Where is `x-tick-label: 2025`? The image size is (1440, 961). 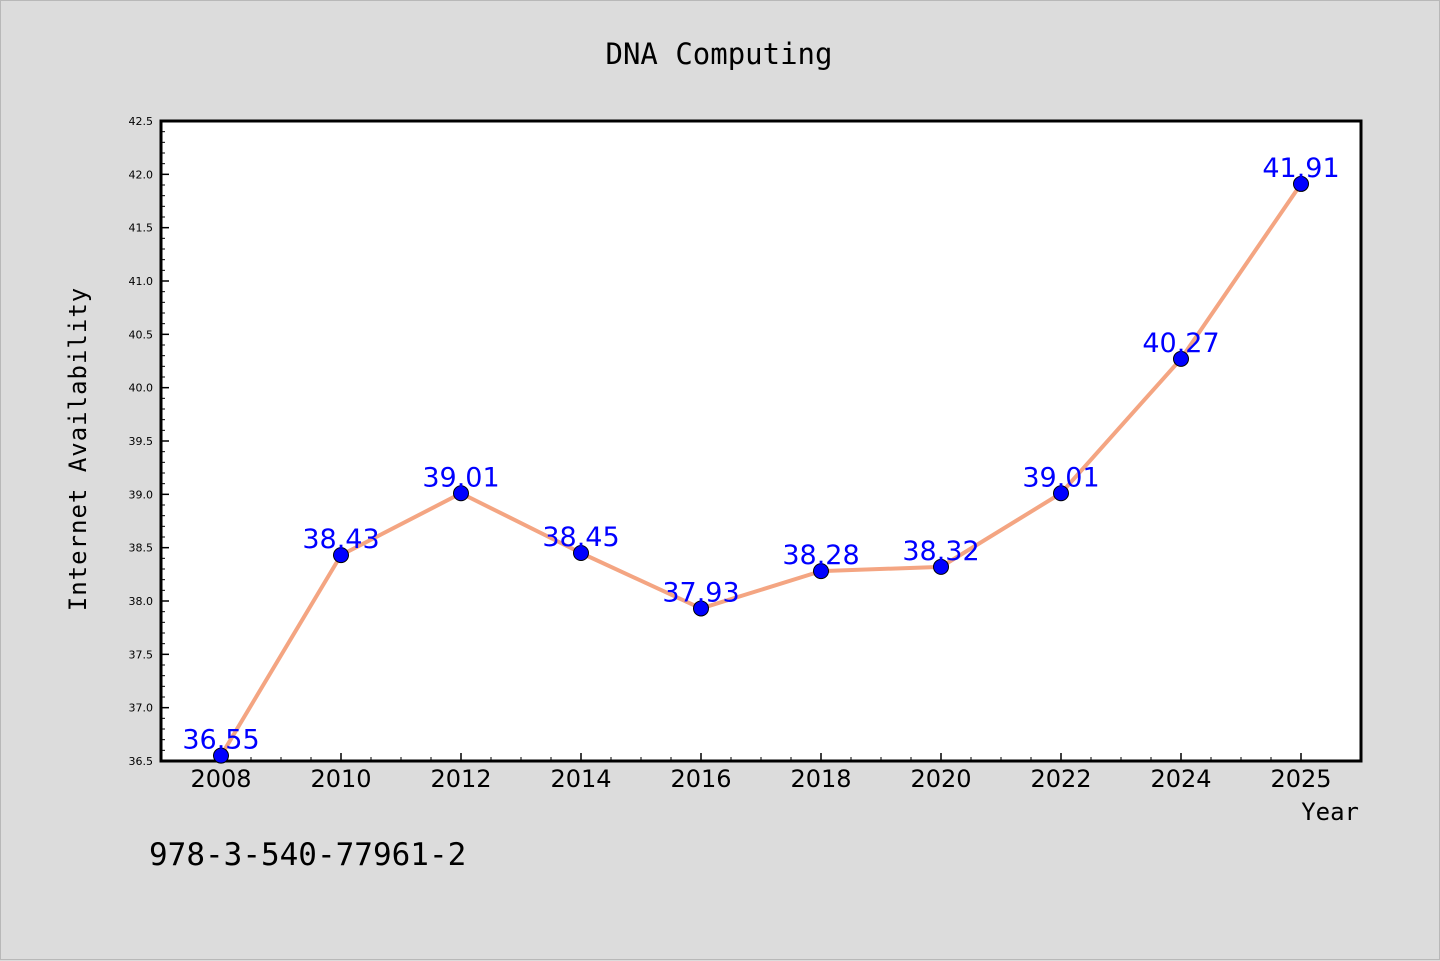 x-tick-label: 2025 is located at coordinates (1300, 779).